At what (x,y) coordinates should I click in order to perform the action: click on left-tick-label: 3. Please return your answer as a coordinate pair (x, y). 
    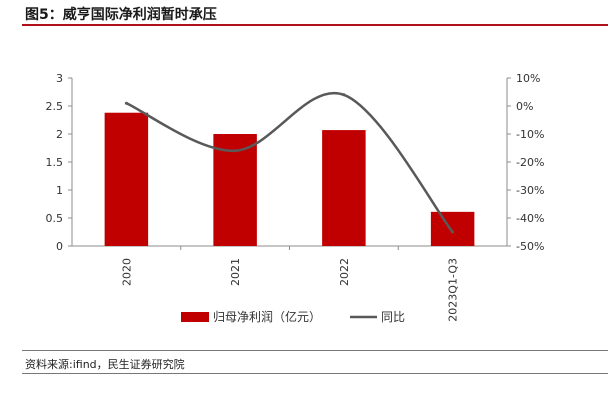
    Looking at the image, I should click on (59, 78).